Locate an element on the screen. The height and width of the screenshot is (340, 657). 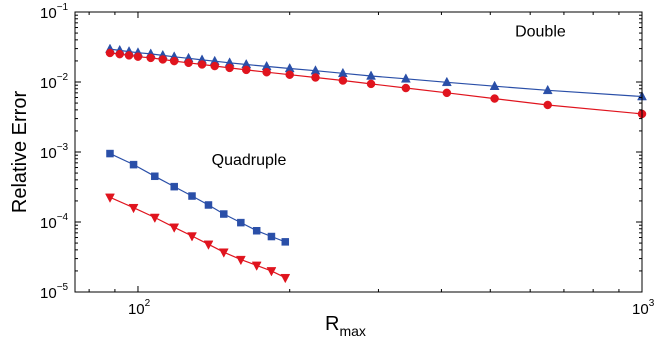
x-tick-label-exp: 3 is located at coordinates (652, 303).